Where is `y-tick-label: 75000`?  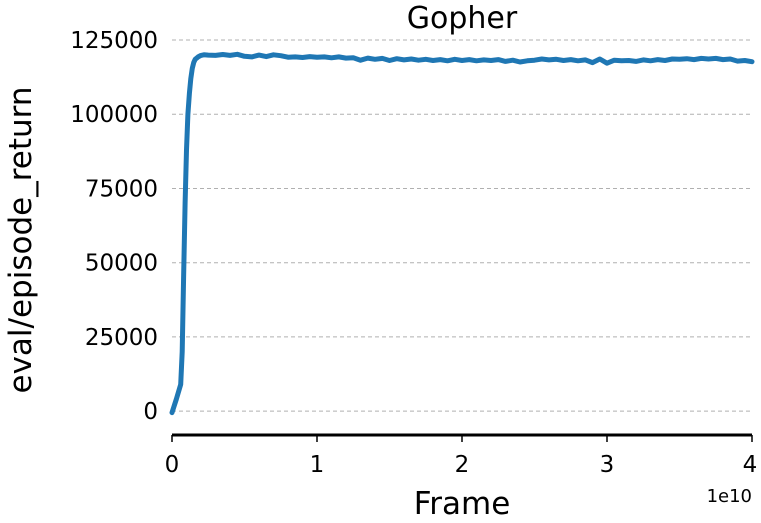 y-tick-label: 75000 is located at coordinates (121, 189).